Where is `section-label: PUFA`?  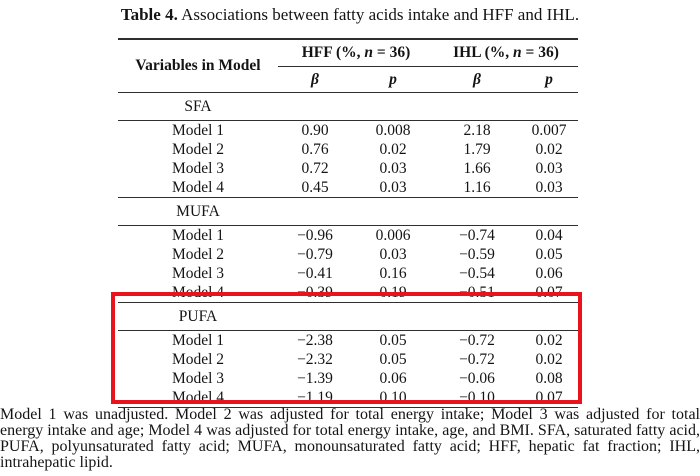 section-label: PUFA is located at coordinates (198, 316).